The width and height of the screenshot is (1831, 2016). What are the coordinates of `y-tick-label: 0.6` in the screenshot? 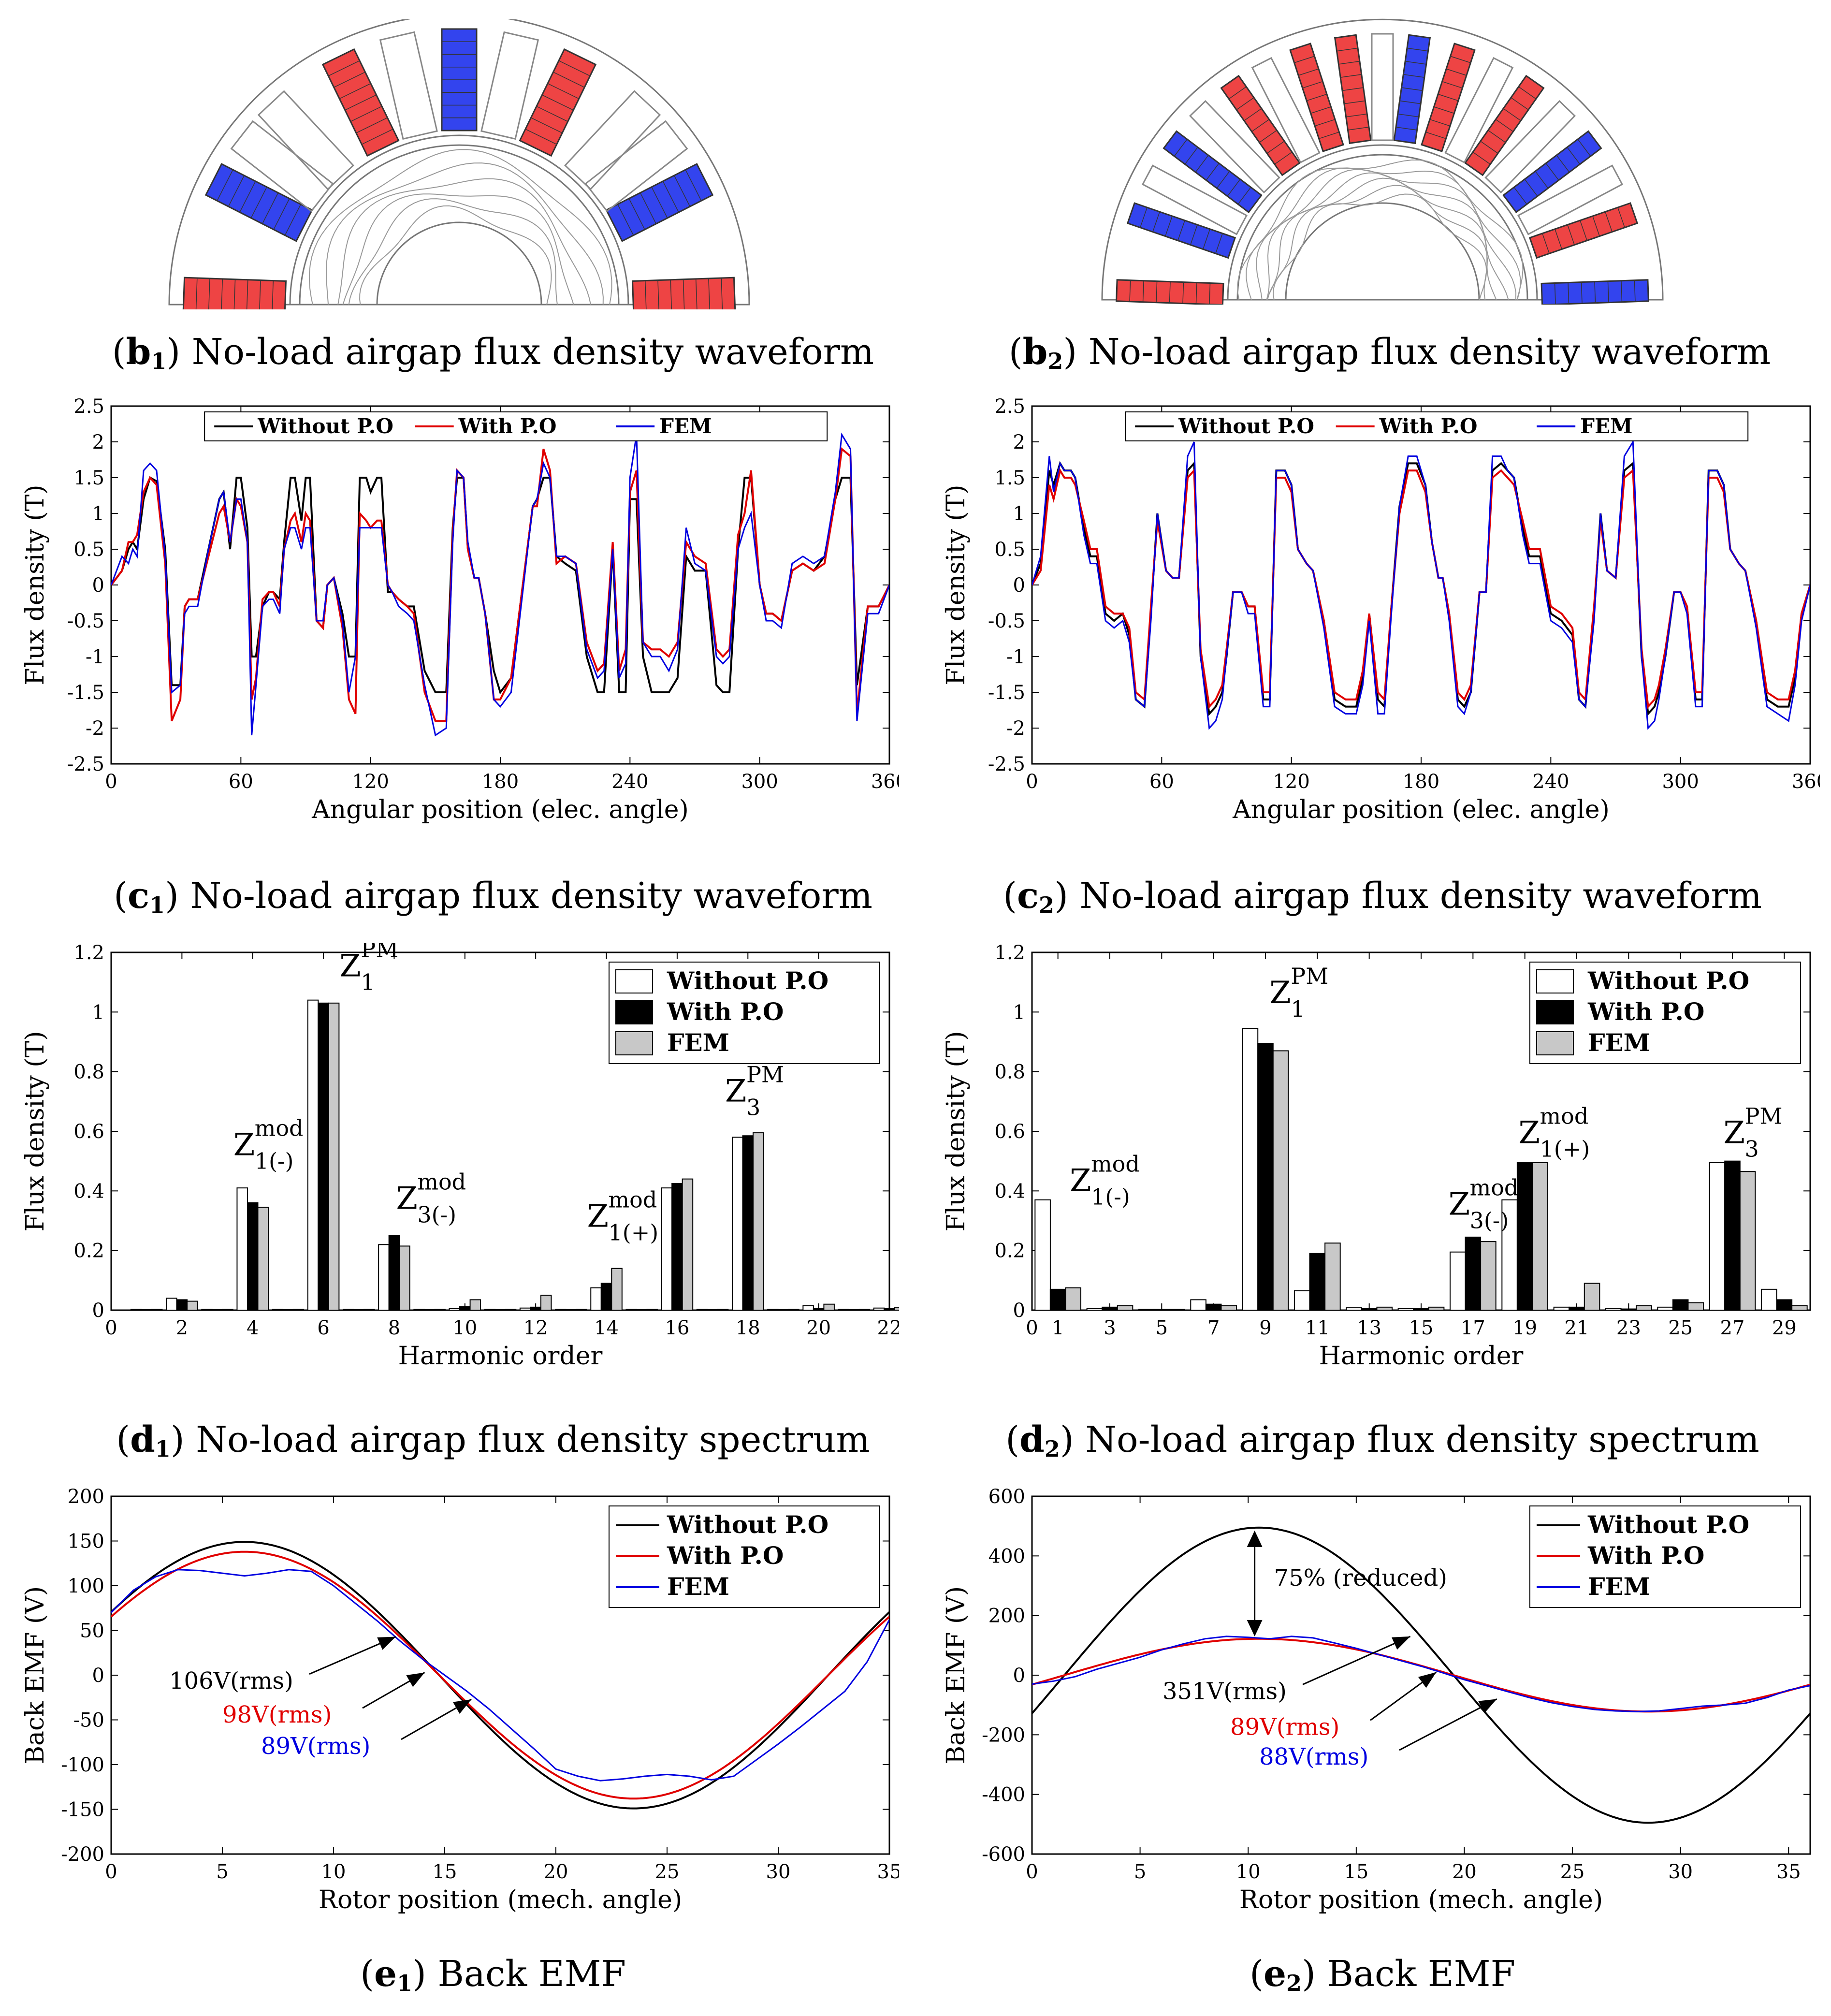 It's located at (1009, 1132).